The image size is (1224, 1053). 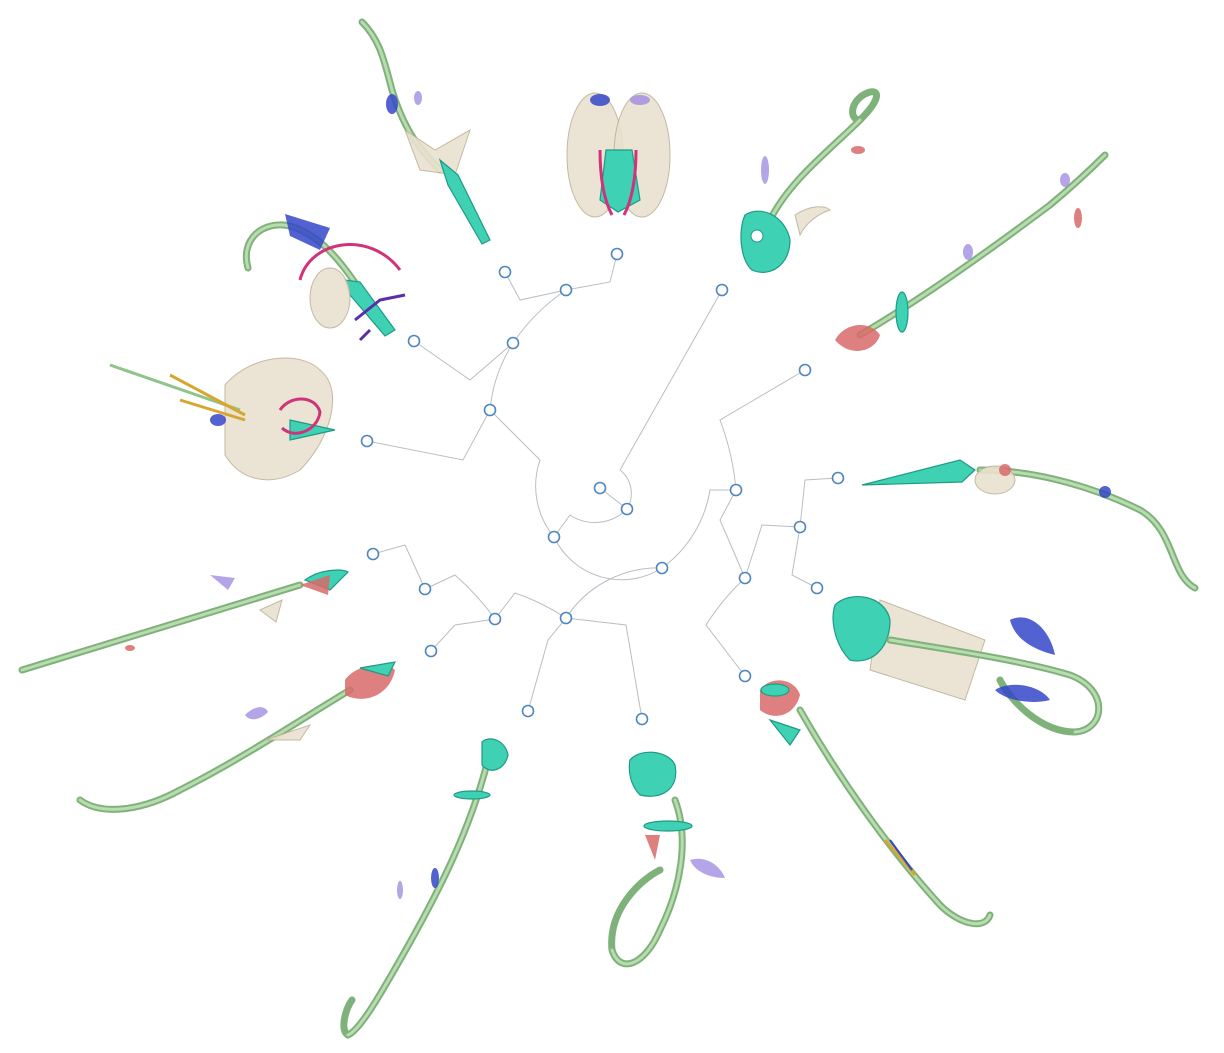 What do you see at coordinates (618, 155) in the screenshot?
I see `specimen-top-center` at bounding box center [618, 155].